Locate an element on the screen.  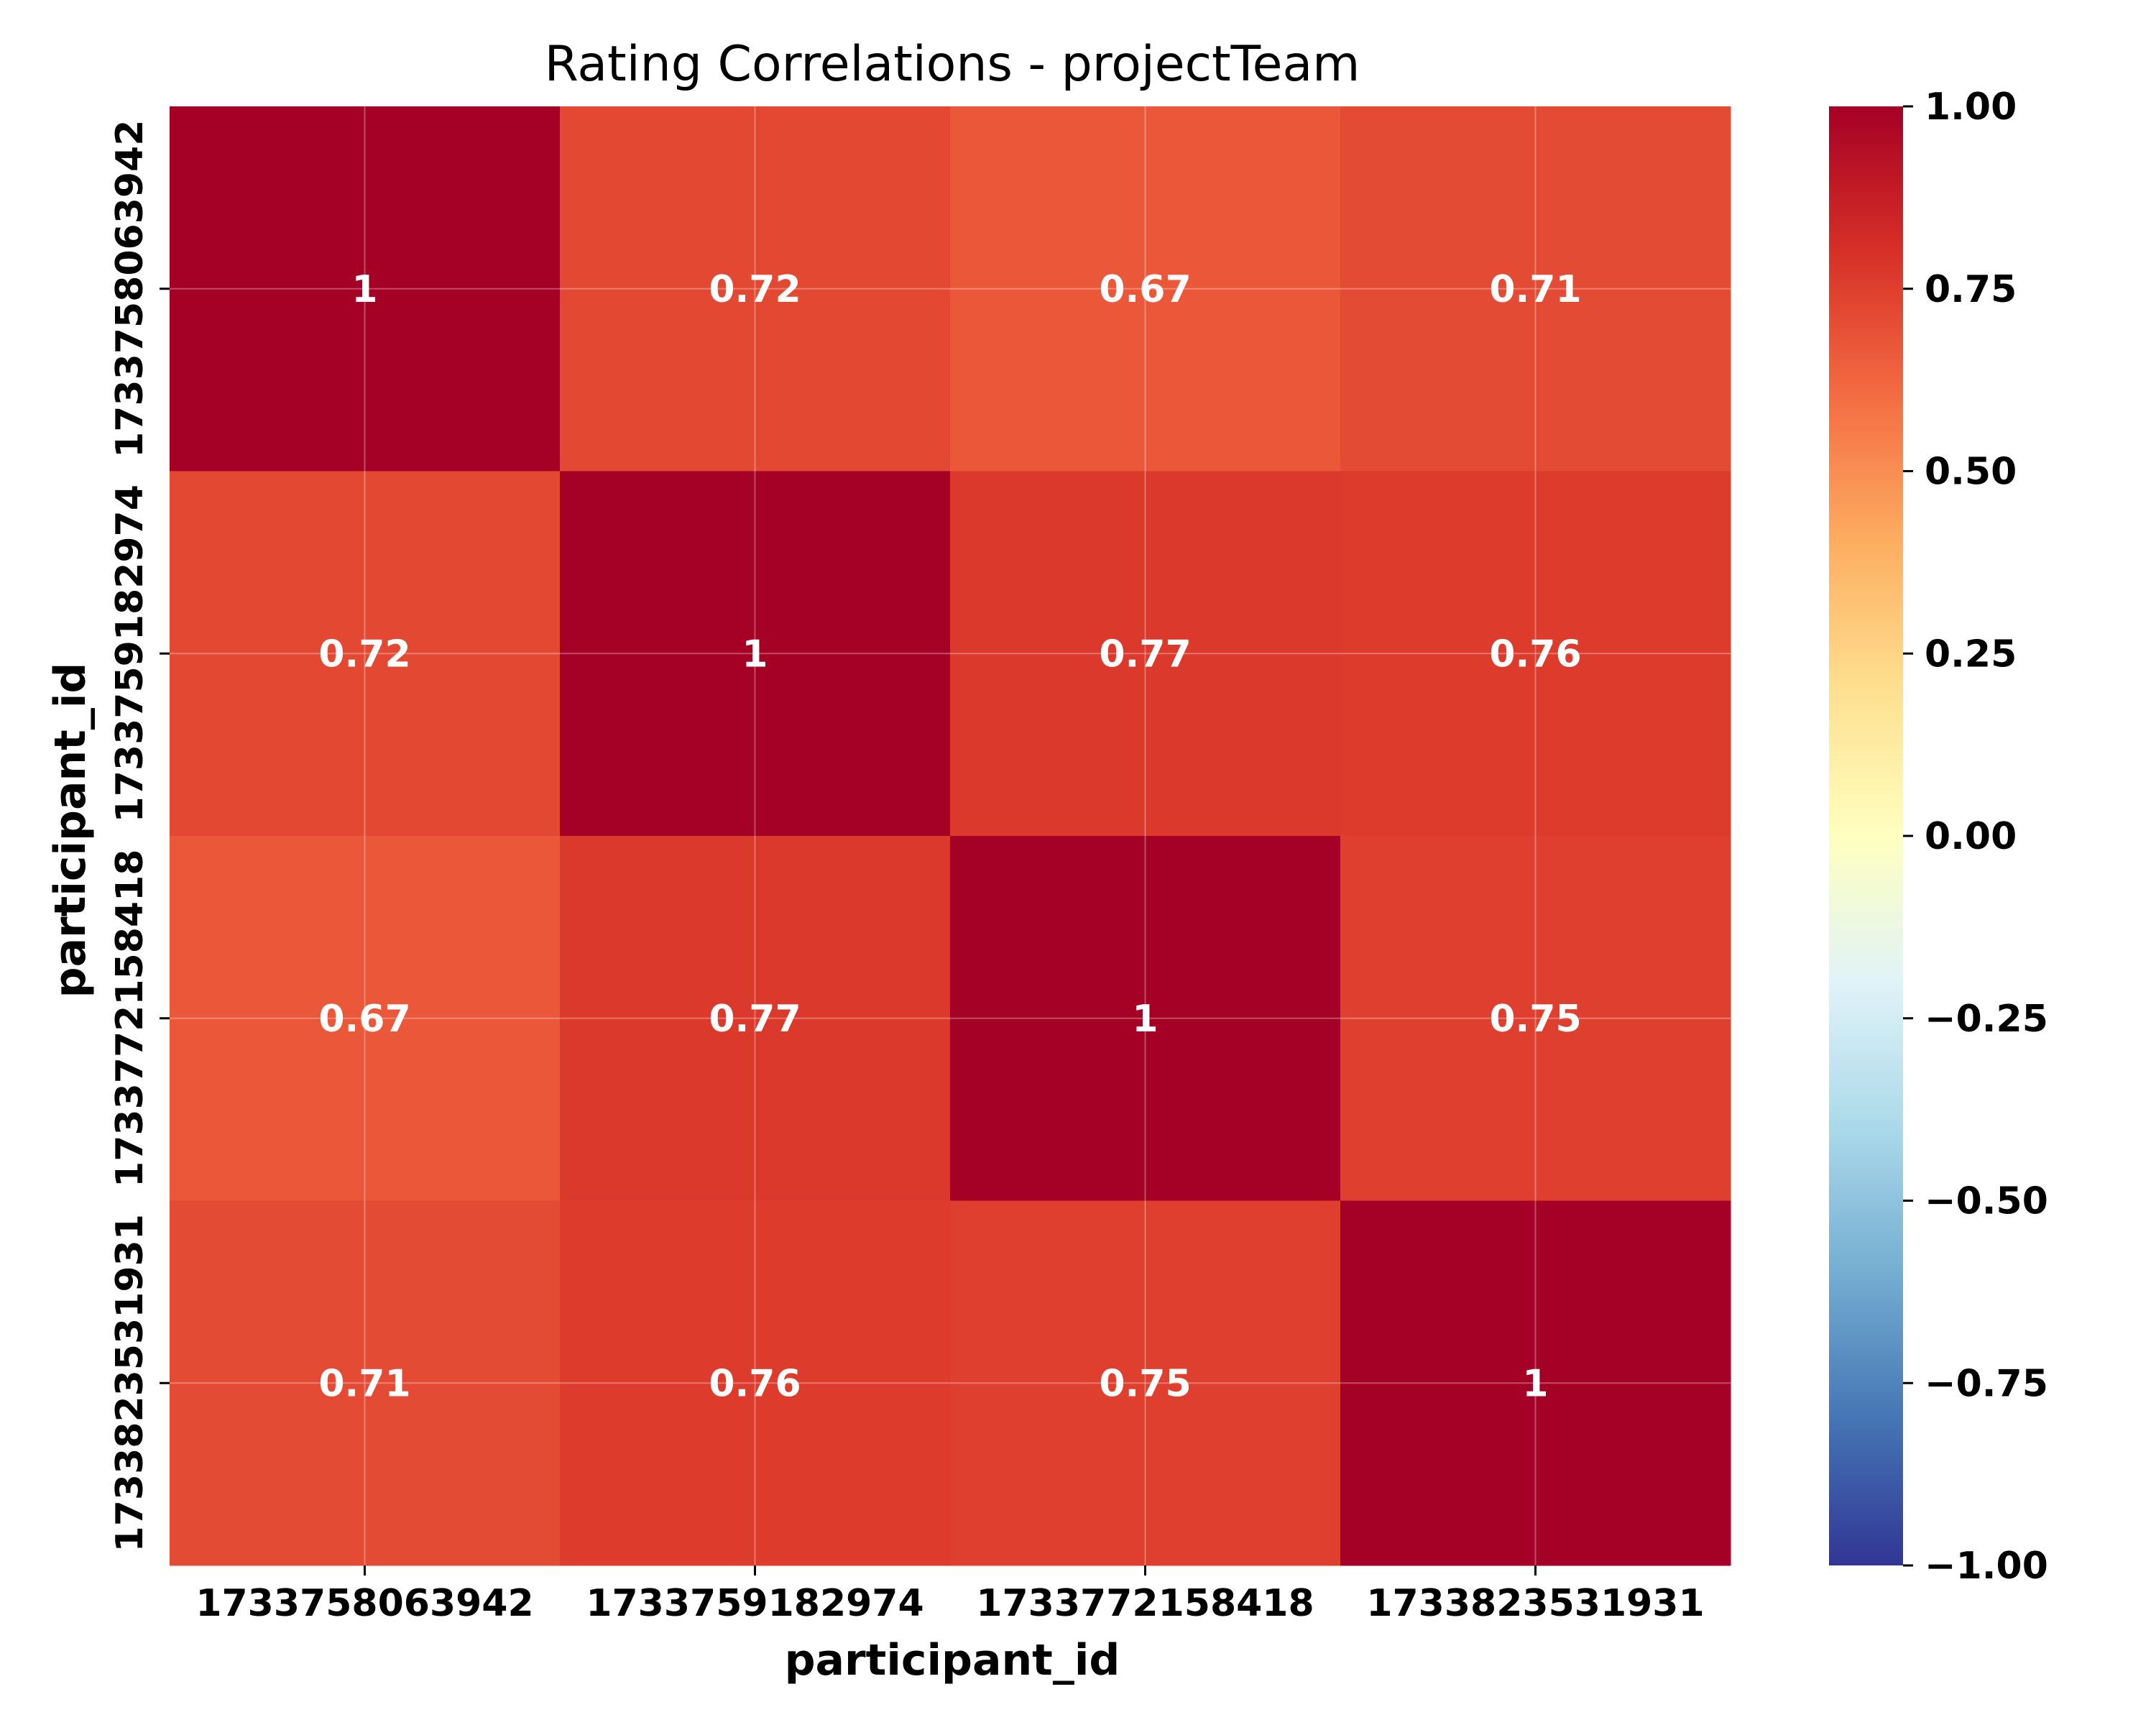
y-tick-label: 1733823531931 is located at coordinates (130, 1383).